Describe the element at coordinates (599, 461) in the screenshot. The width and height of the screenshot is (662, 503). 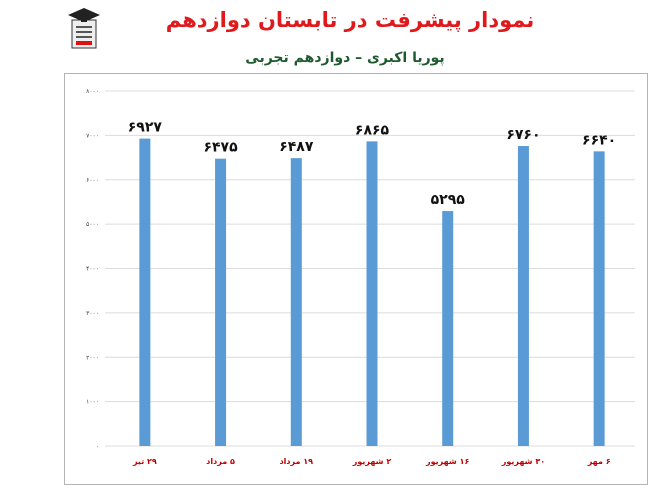
I see `x-tick-label: ۶ مهر` at that location.